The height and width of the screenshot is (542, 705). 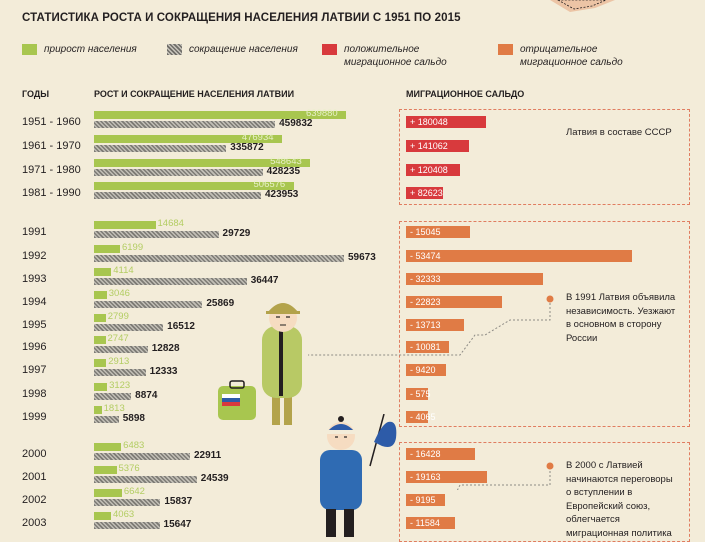 What do you see at coordinates (34, 477) in the screenshot?
I see `year-label: 2001` at bounding box center [34, 477].